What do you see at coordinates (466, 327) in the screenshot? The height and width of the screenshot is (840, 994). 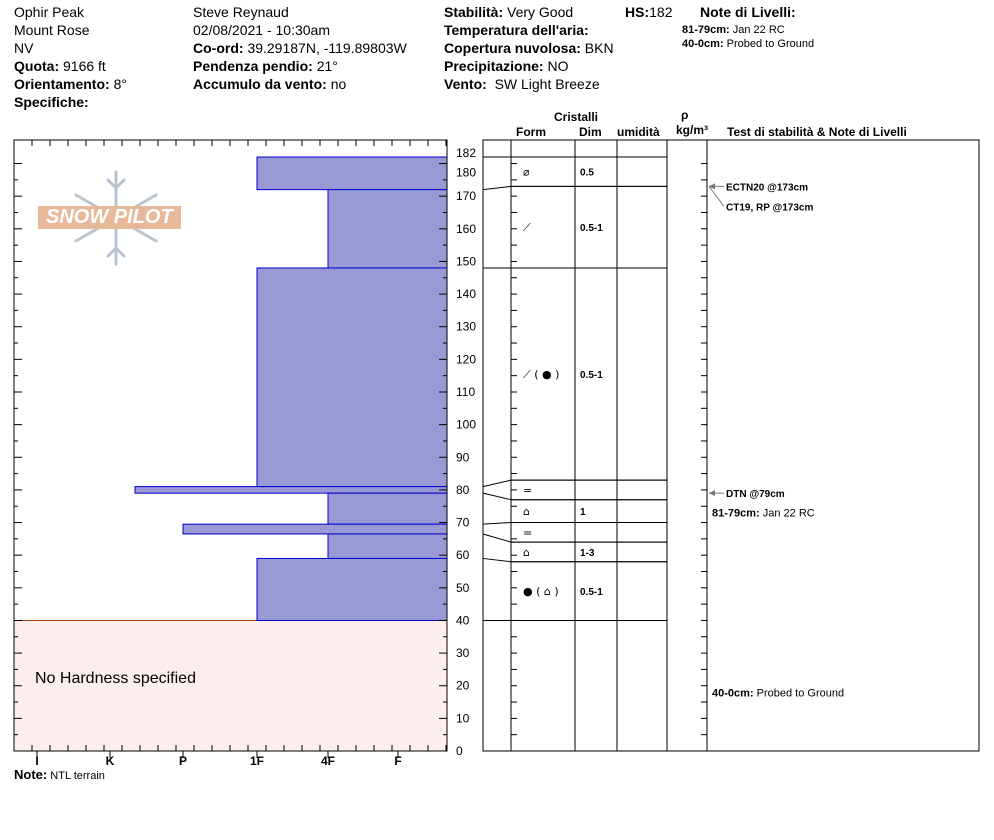 I see `y-tick-label: 130` at bounding box center [466, 327].